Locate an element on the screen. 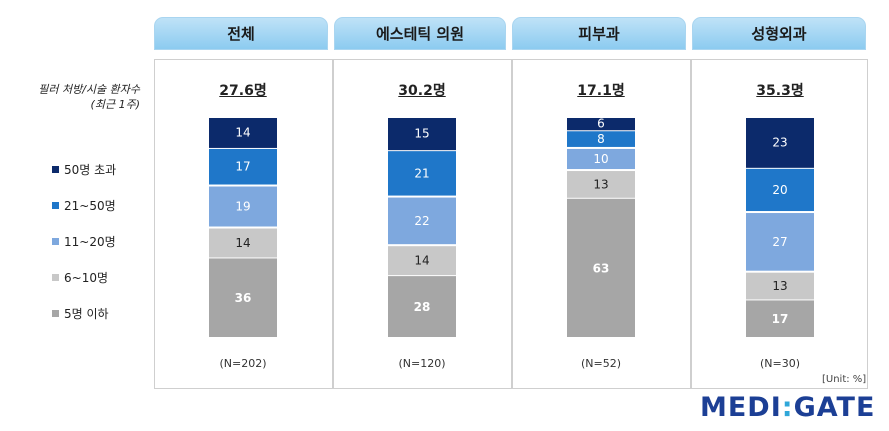 This screenshot has width=889, height=431. legend-item-over-50: 50명 초과 is located at coordinates (84, 169).